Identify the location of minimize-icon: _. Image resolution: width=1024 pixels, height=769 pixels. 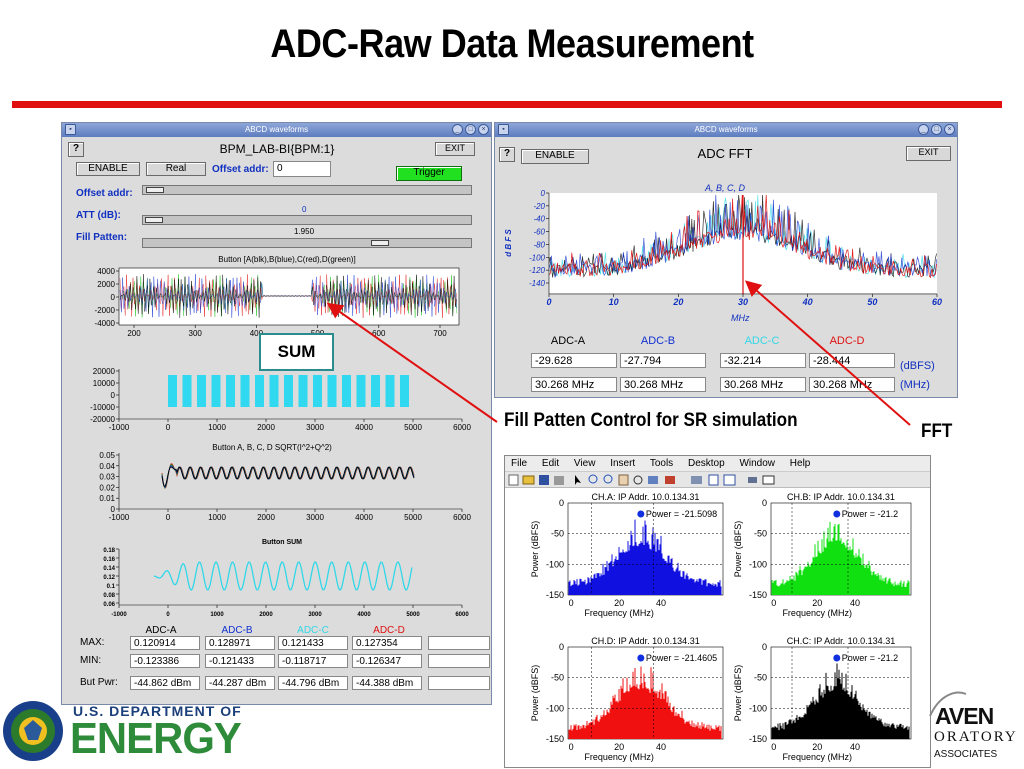
(457, 129).